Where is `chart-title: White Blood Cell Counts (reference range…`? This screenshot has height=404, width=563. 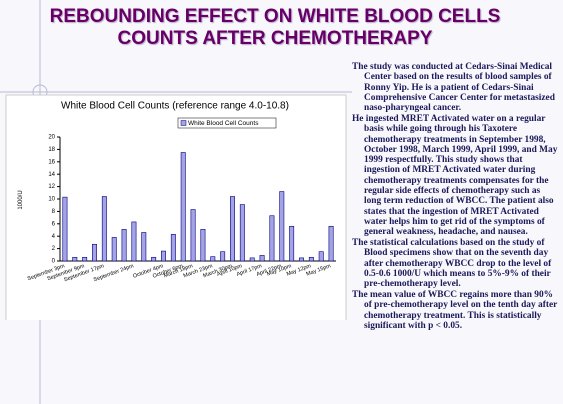
chart-title: White Blood Cell Counts (reference range… is located at coordinates (175, 106).